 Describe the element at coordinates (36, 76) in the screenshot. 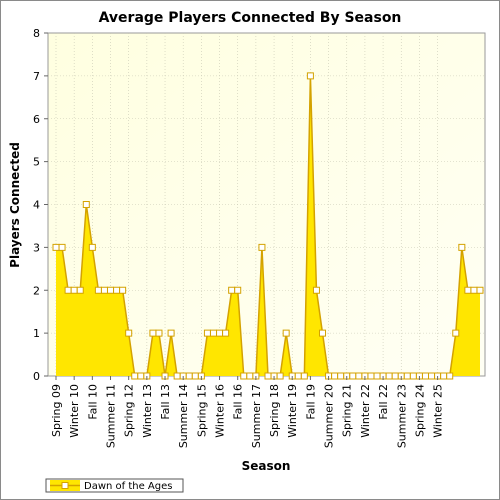

I see `y-tick-label: 7` at that location.